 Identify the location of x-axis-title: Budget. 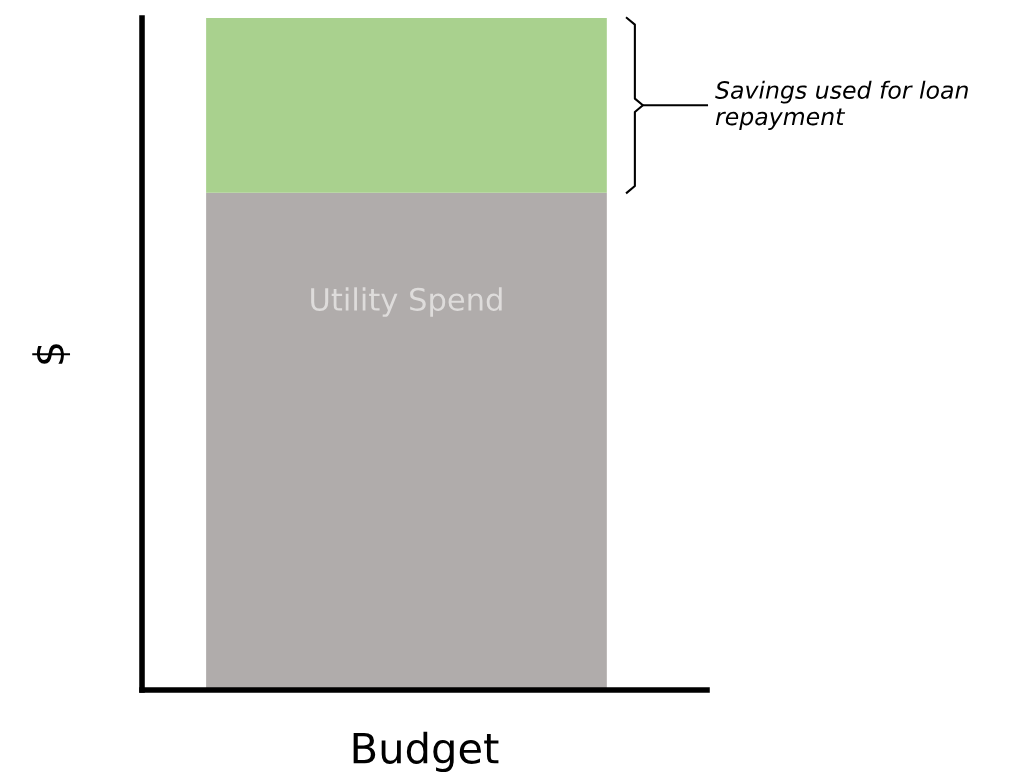
(426, 751).